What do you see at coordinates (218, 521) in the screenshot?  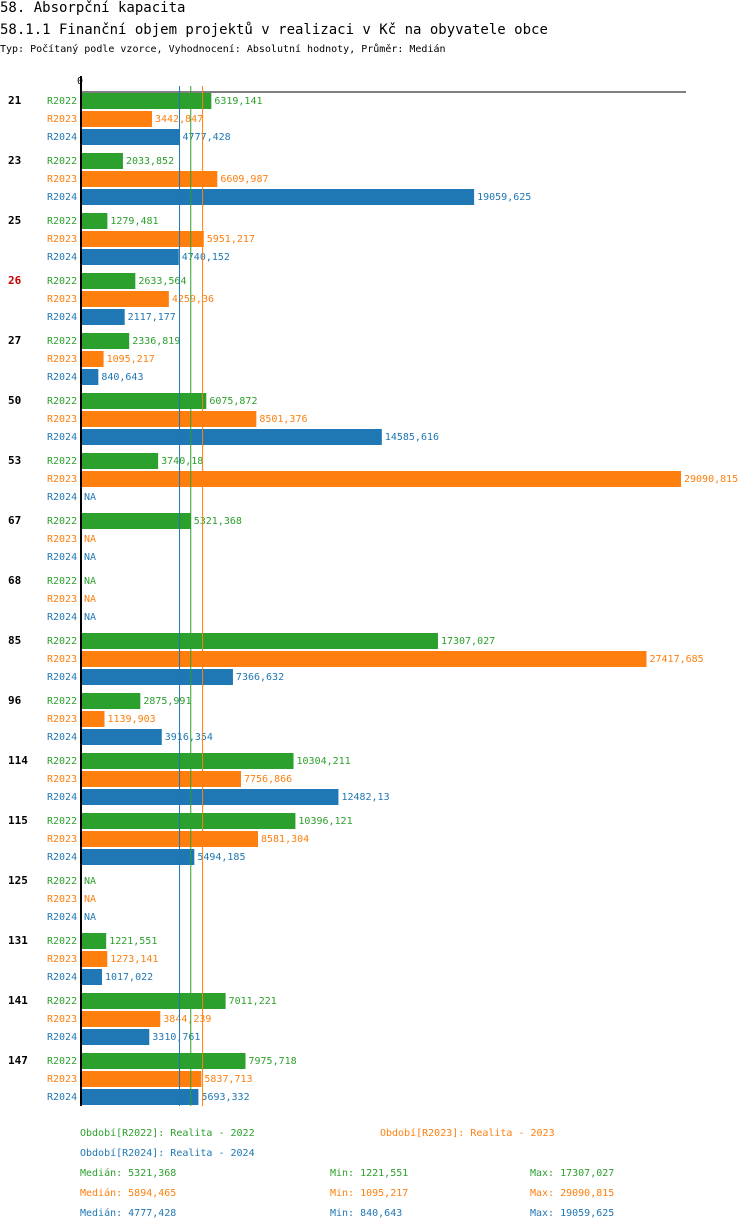 I see `data-label: 5321,368` at bounding box center [218, 521].